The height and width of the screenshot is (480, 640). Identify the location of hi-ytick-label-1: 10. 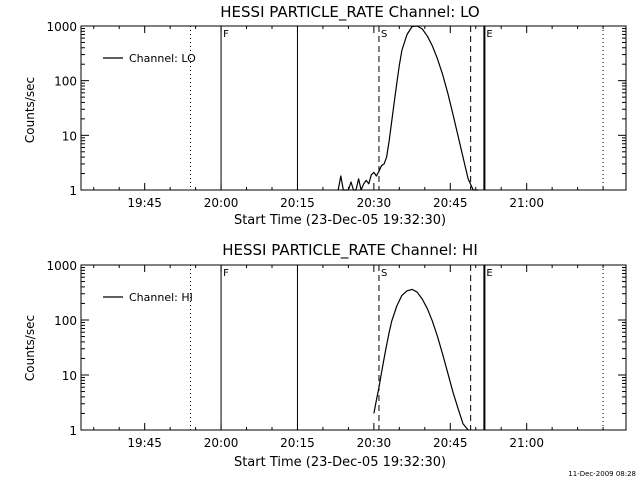
(69, 376).